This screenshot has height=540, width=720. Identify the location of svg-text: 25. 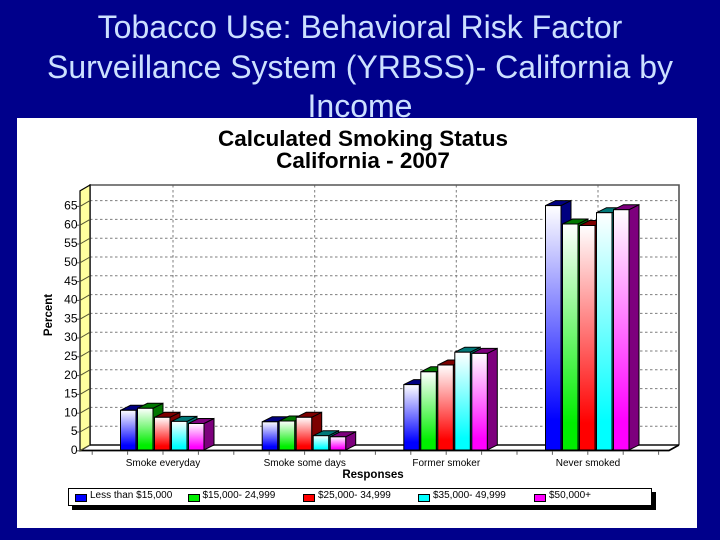
(71, 356).